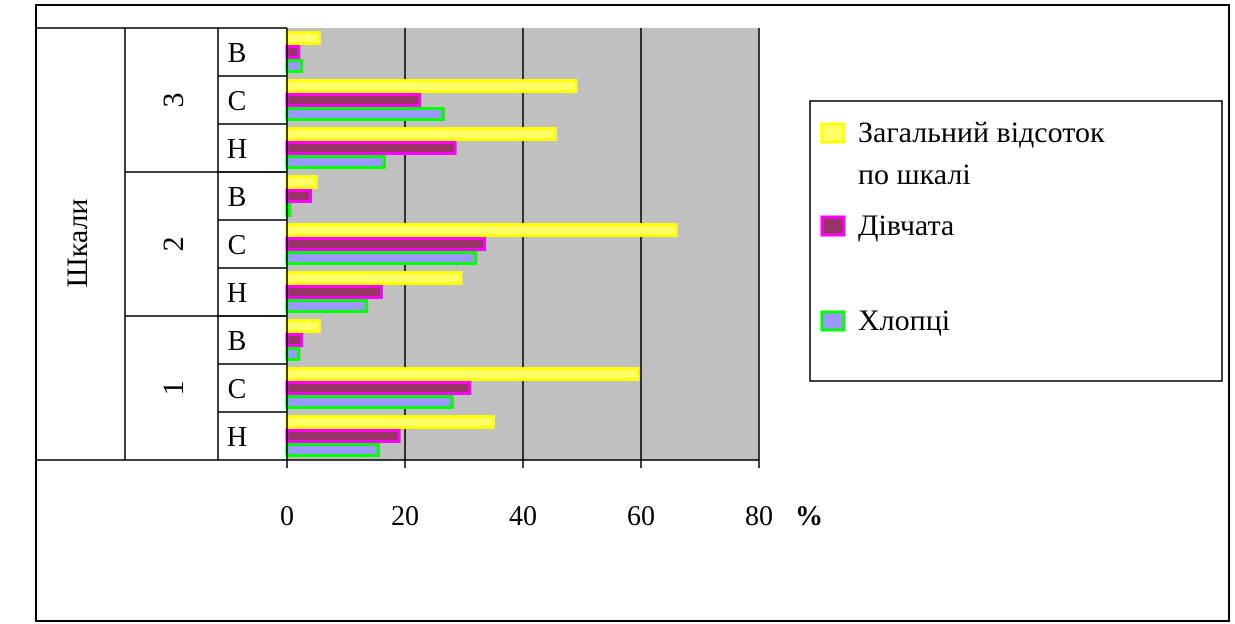  Describe the element at coordinates (421, 134) in the screenshot. I see `bar-s0-c2` at that location.